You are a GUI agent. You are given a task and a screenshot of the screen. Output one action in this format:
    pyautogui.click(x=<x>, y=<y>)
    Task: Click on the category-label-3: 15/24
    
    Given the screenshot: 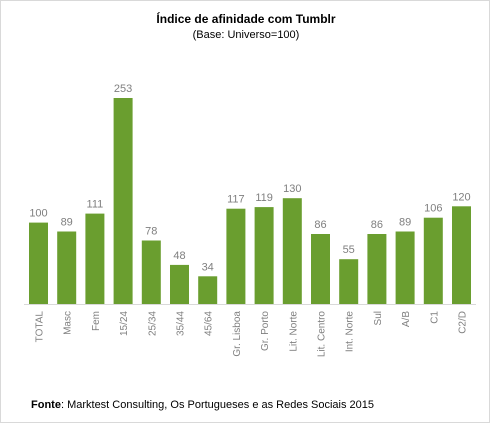 What is the action you would take?
    pyautogui.click(x=124, y=323)
    